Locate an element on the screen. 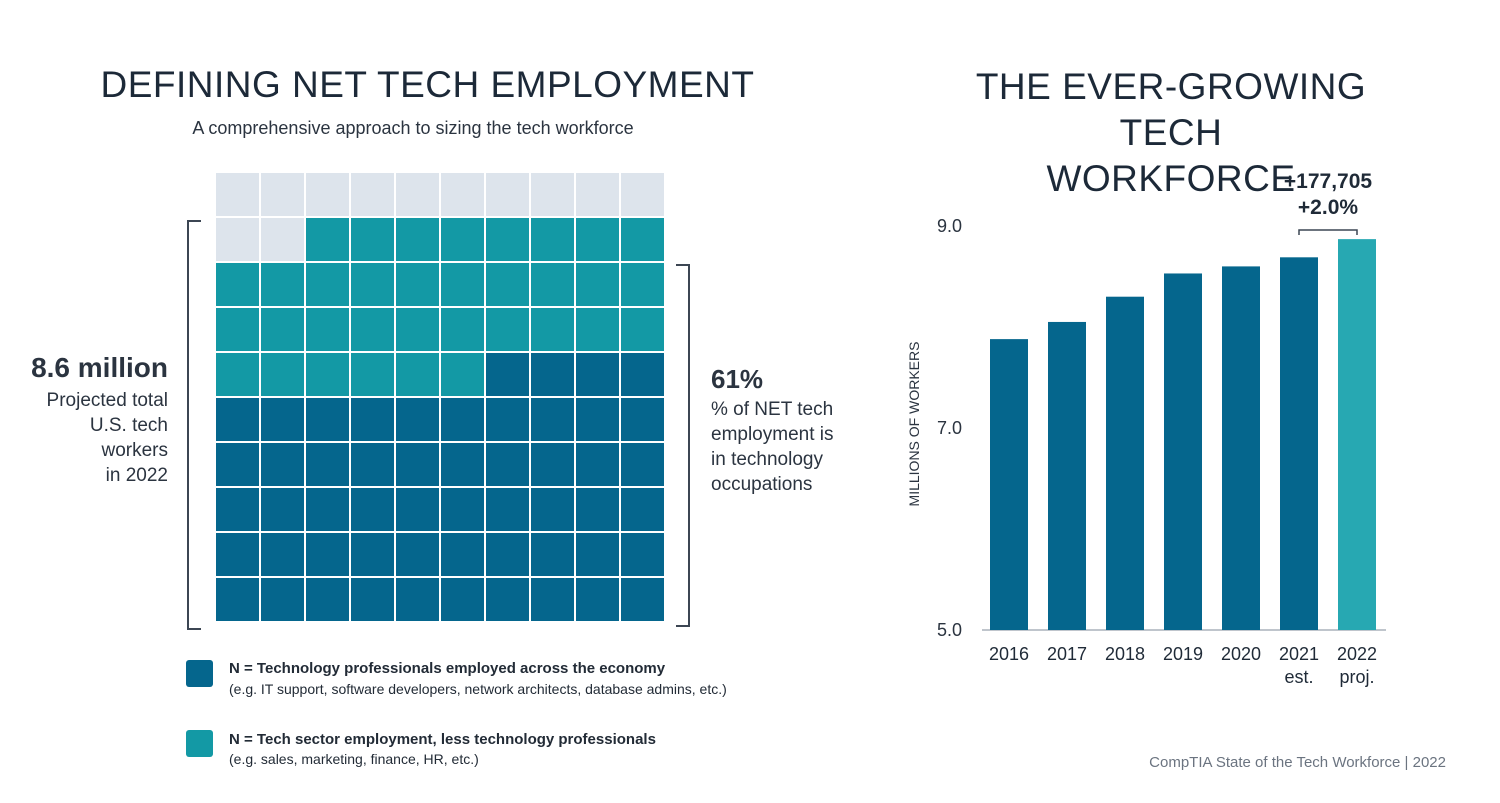  x-tick-label: 2017 is located at coordinates (1067, 654).